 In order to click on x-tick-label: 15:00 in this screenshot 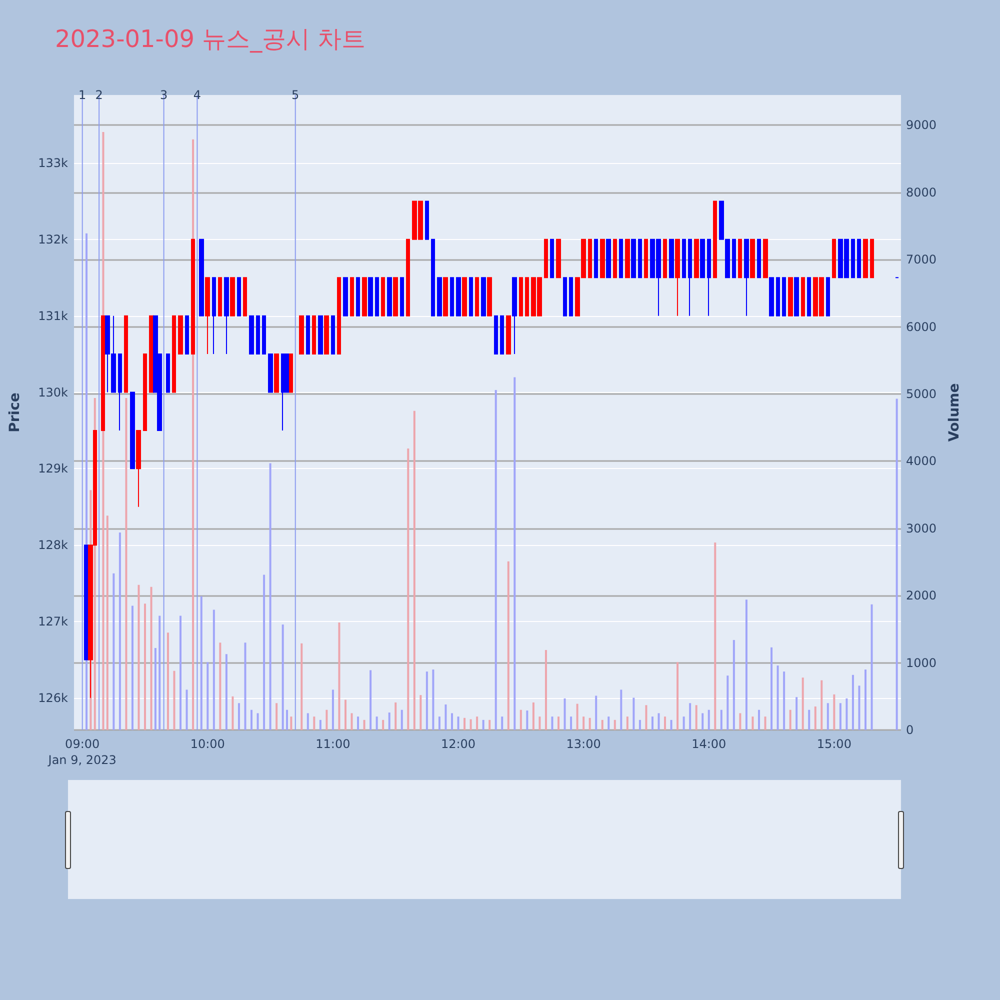, I will do `click(834, 744)`.